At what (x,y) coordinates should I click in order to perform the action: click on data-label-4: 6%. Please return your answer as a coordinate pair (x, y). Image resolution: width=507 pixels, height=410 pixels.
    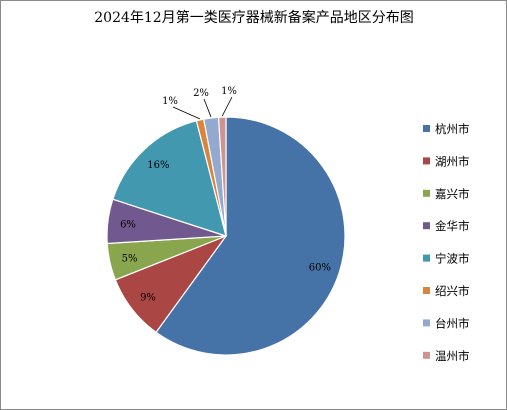
    Looking at the image, I should click on (128, 225).